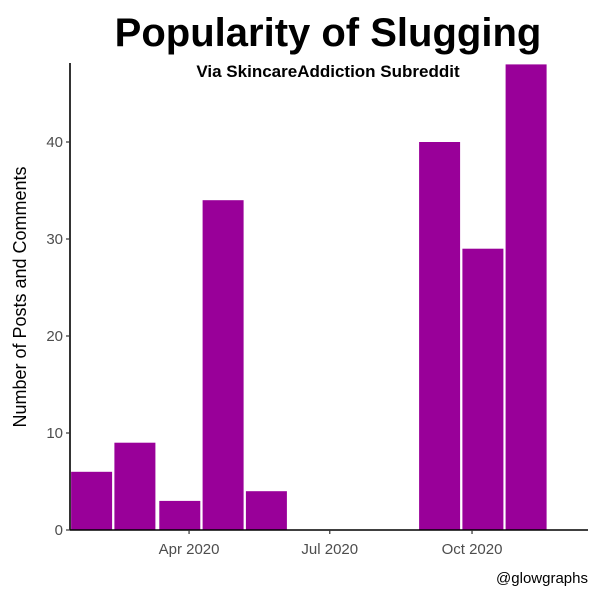 The width and height of the screenshot is (599, 598). I want to click on y-ticks-layer: 0 10 20 30 40, so click(58, 336).